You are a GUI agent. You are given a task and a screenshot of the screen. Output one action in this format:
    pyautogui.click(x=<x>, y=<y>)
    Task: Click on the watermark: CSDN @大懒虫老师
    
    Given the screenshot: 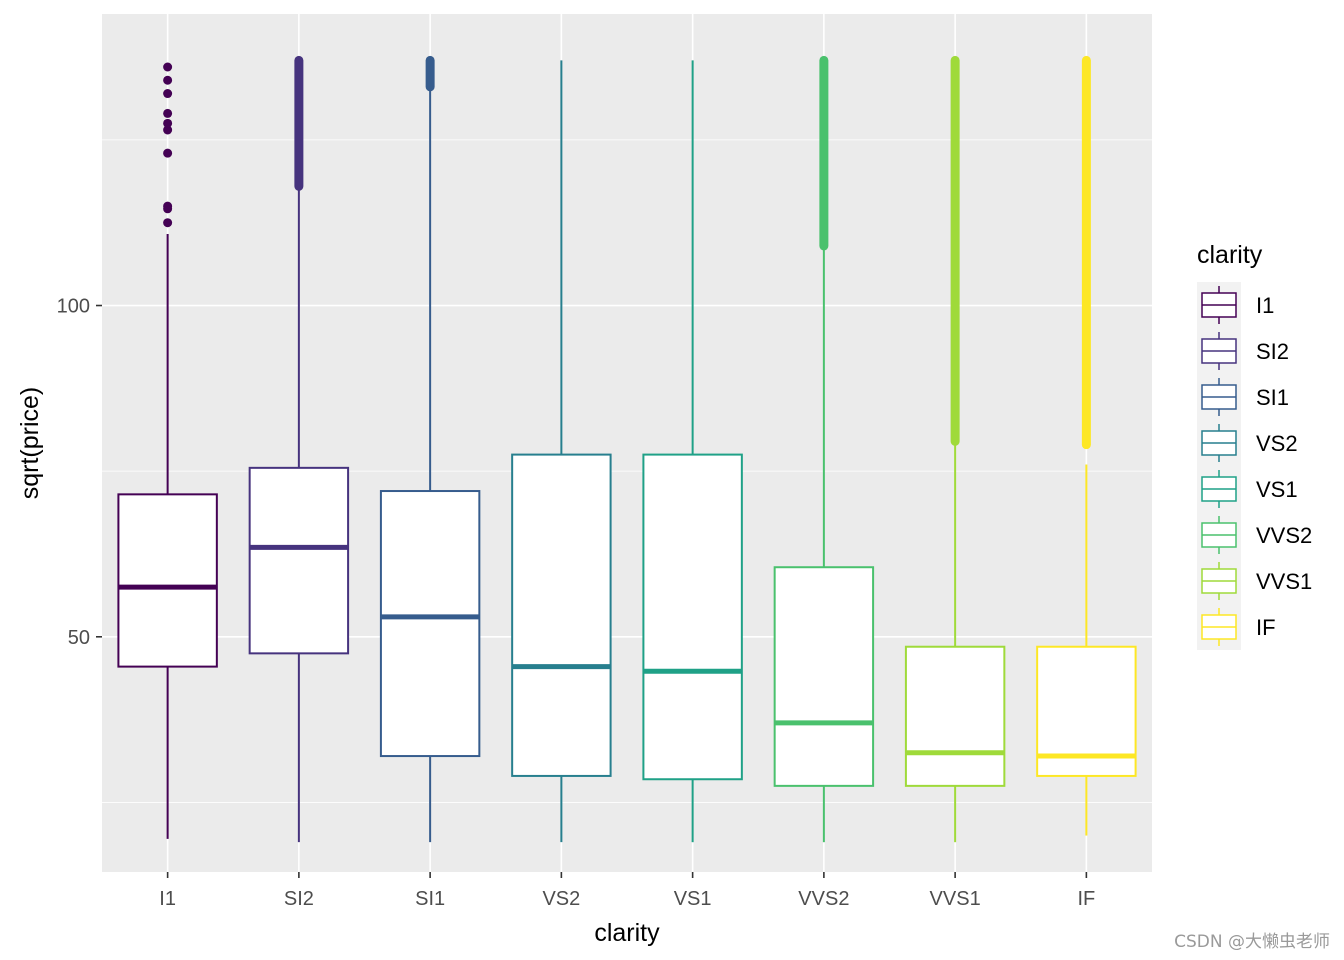 What is the action you would take?
    pyautogui.click(x=1252, y=942)
    